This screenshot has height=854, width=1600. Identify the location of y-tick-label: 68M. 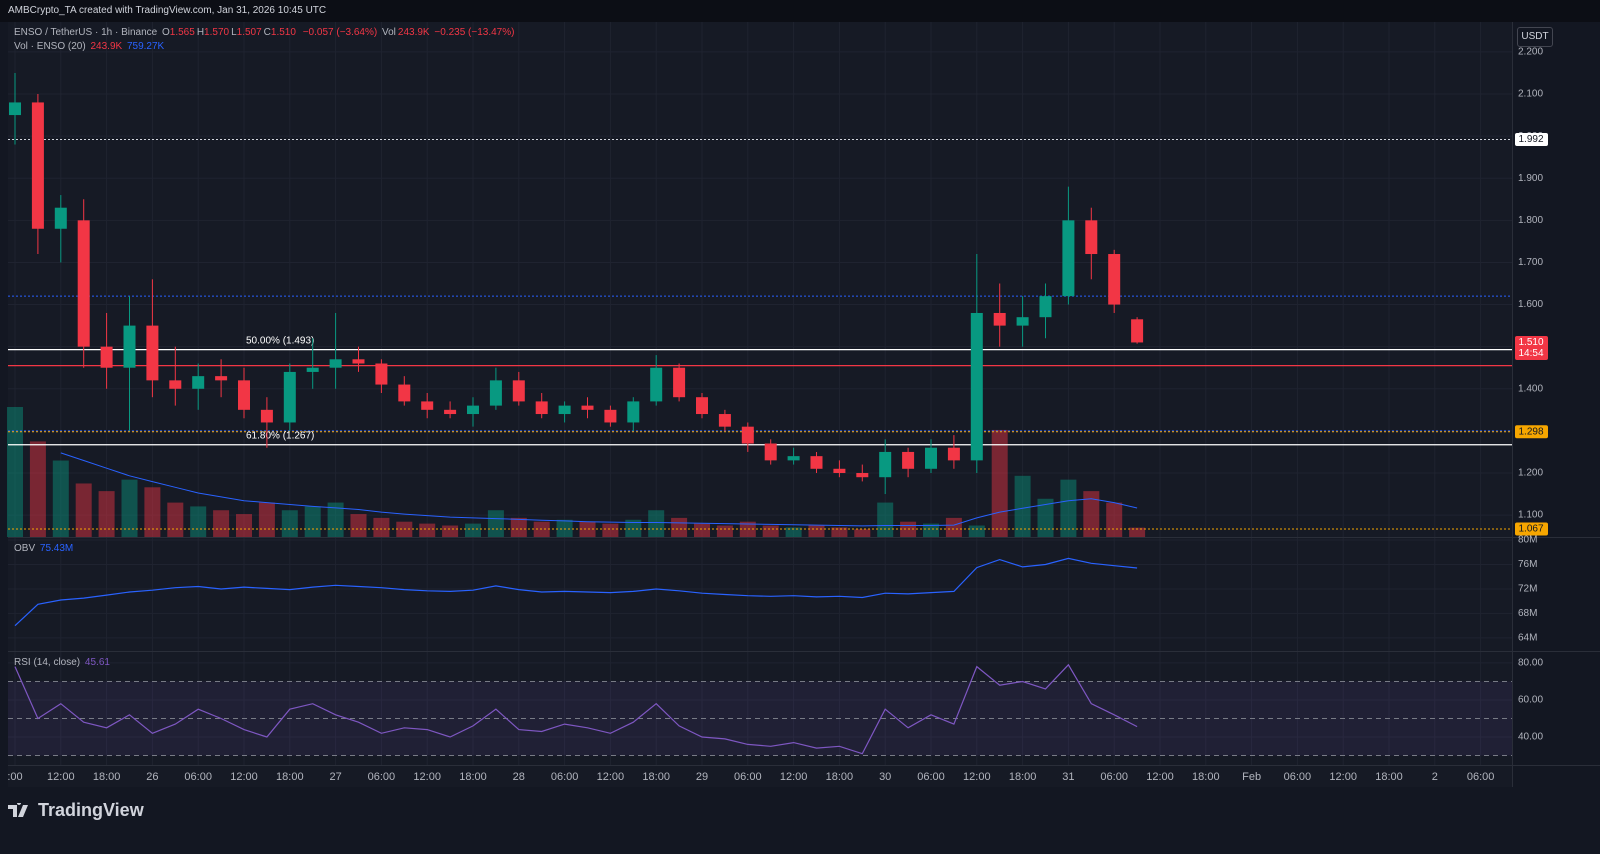
(1527, 613).